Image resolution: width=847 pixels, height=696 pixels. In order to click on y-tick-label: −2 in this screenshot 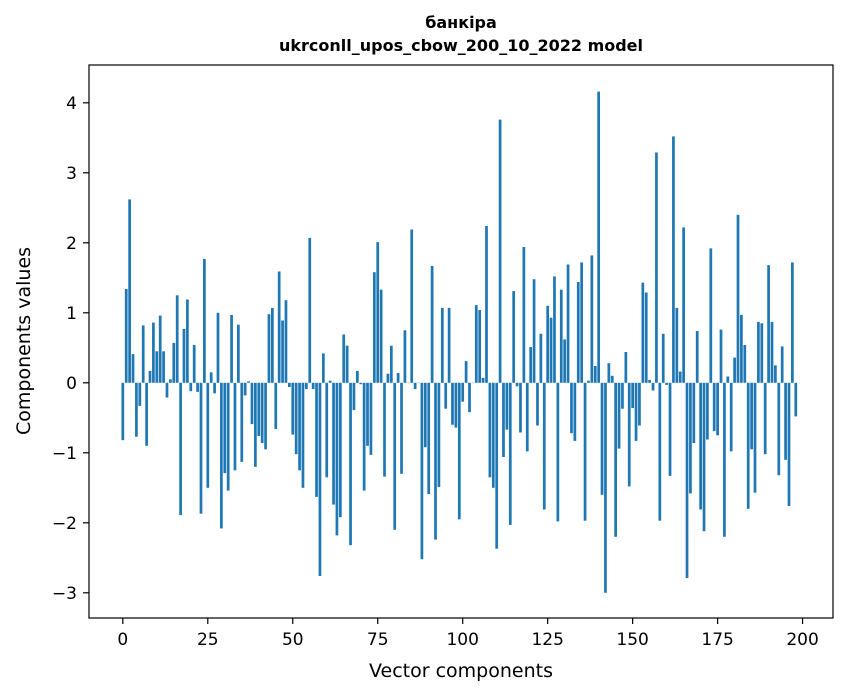, I will do `click(64, 524)`.